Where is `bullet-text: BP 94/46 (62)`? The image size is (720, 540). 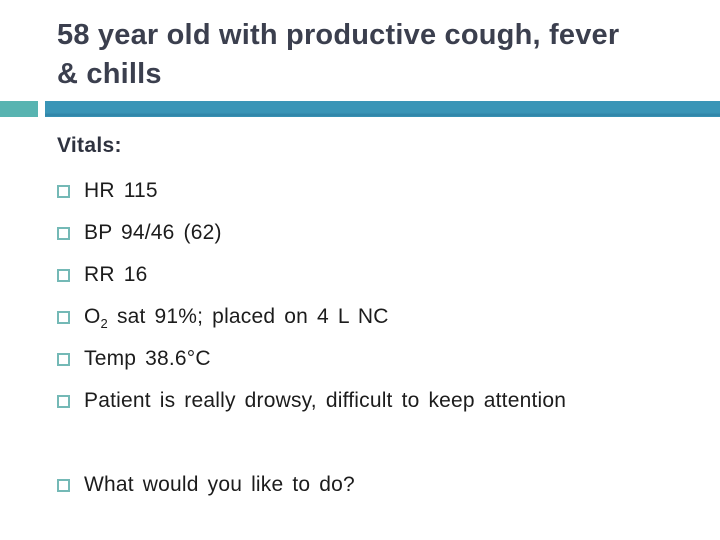
bullet-text: BP 94/46 (62) is located at coordinates (153, 232).